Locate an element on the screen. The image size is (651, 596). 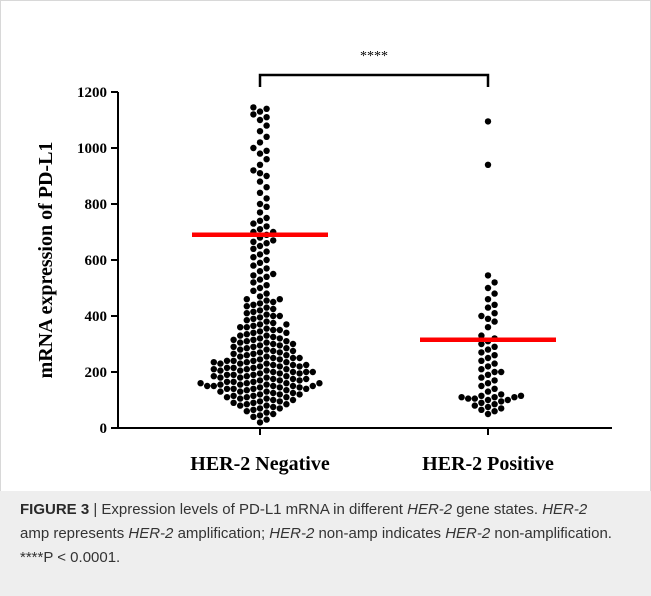
y-tick-label: 200 is located at coordinates (96, 373).